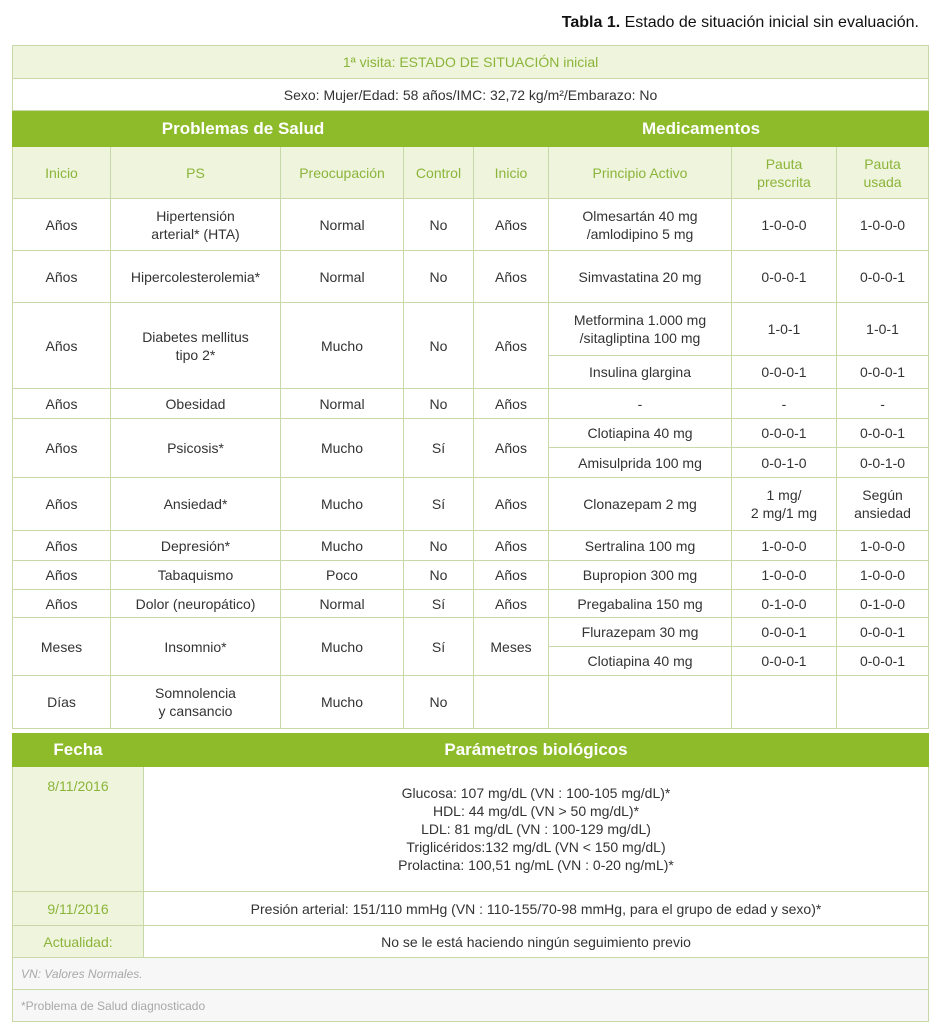 Image resolution: width=939 pixels, height=1024 pixels. Describe the element at coordinates (536, 750) in the screenshot. I see `header-params: Parámetros biológicos` at that location.